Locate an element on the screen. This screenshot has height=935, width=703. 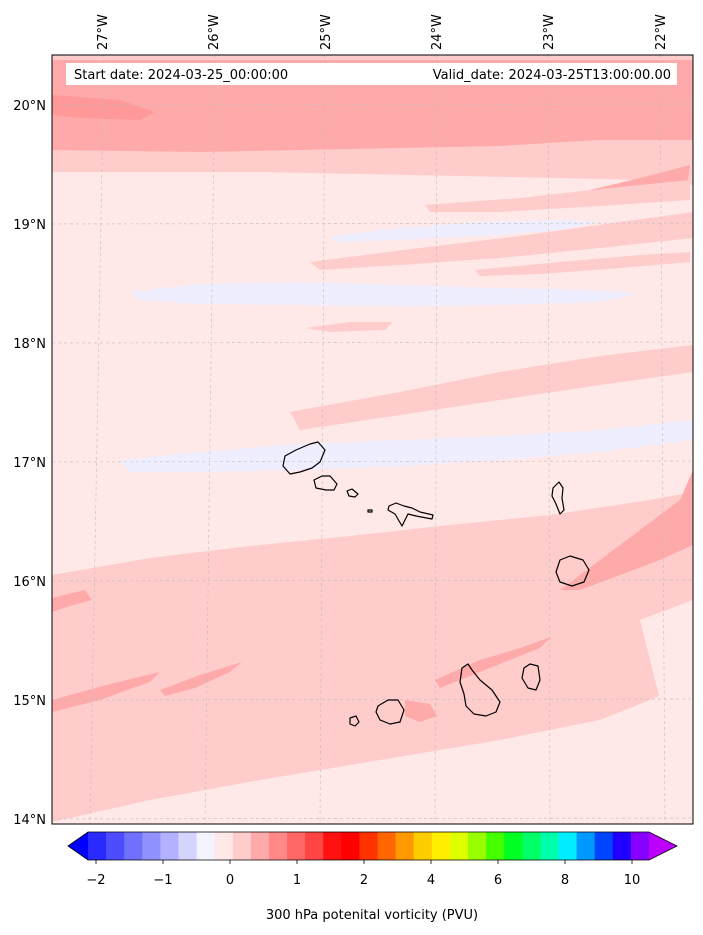
longitude-labels: 27°W 26°W 25°W 24°W 23°W 22°W is located at coordinates (382, 32).